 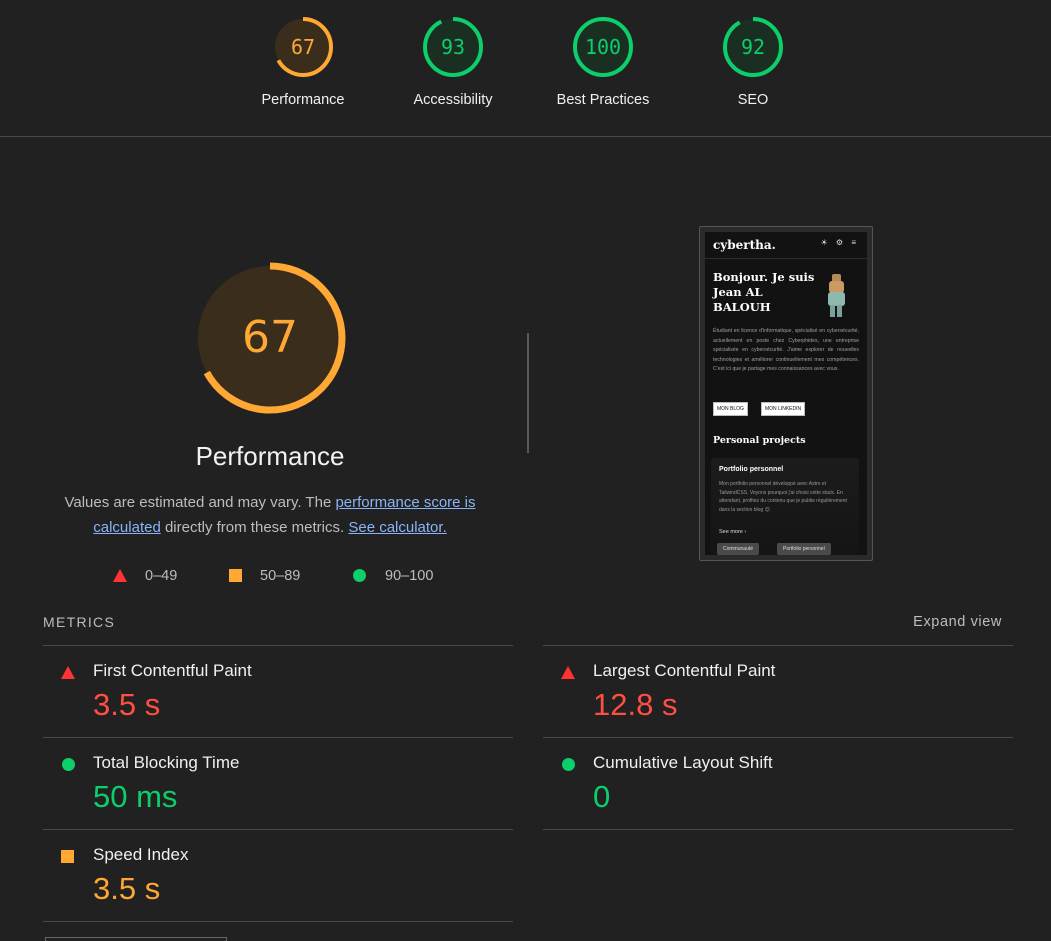 What do you see at coordinates (733, 532) in the screenshot?
I see `screenshot-see-more: See more ›` at bounding box center [733, 532].